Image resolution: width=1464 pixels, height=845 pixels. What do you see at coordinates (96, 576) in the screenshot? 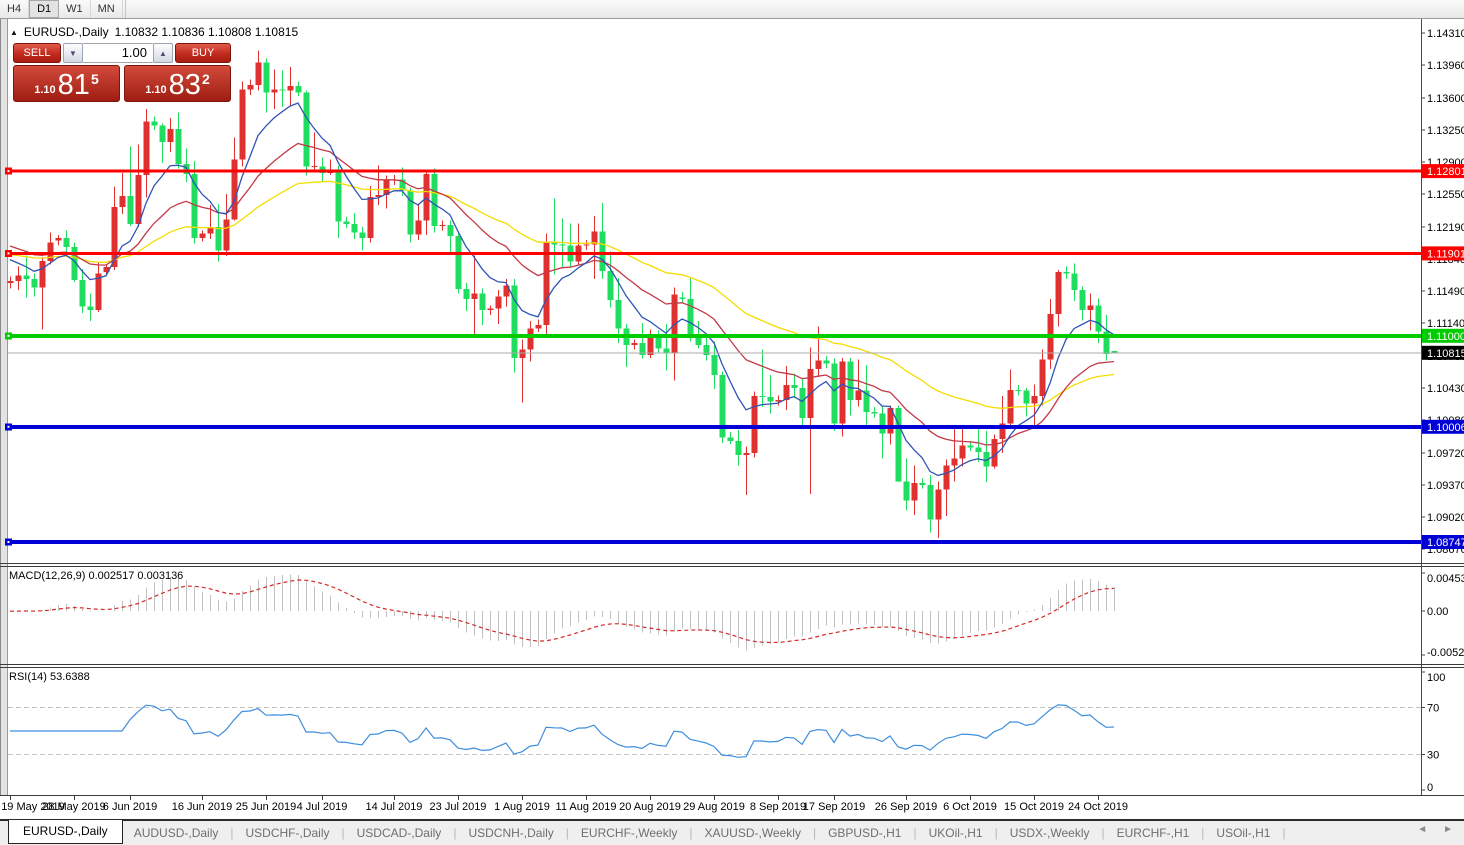
I see `macd-indicator-label: MACD(12,26,9) 0.002517 0.003136` at bounding box center [96, 576].